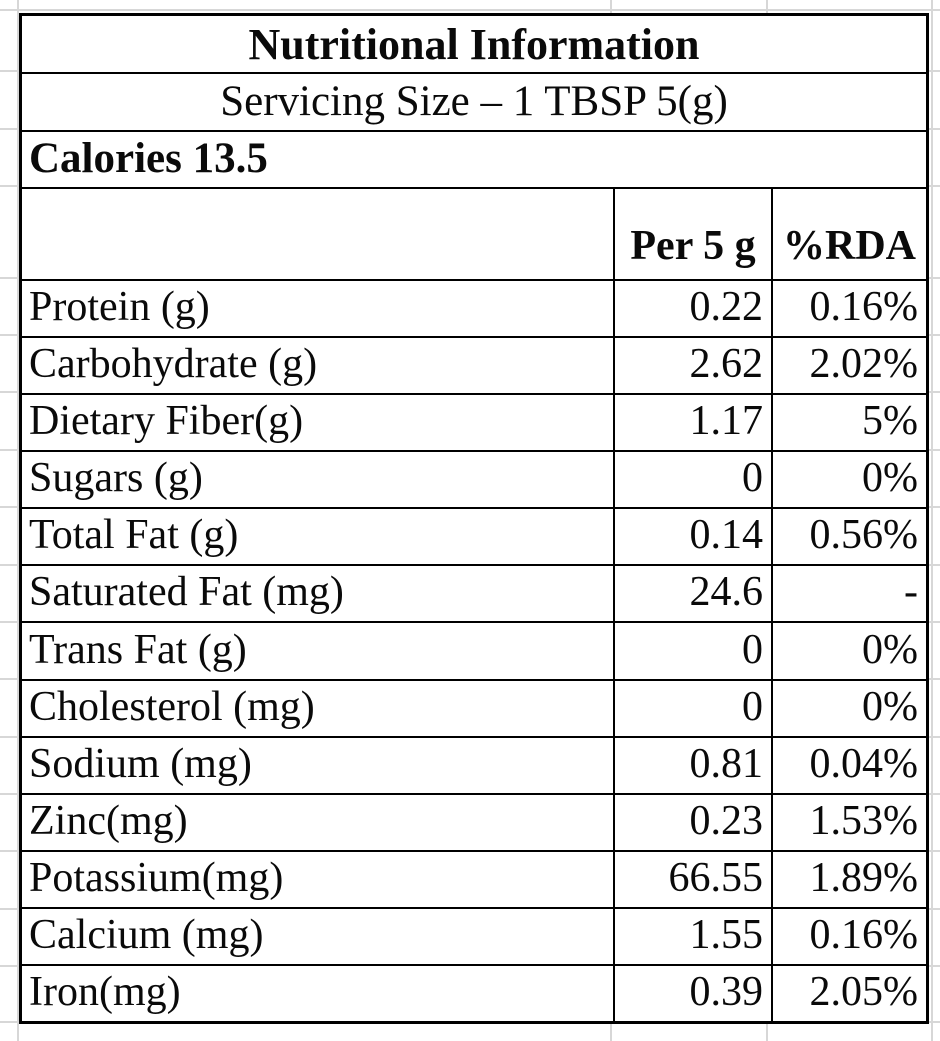  Describe the element at coordinates (864, 992) in the screenshot. I see `nutrient-rda-value: 2.05%` at that location.